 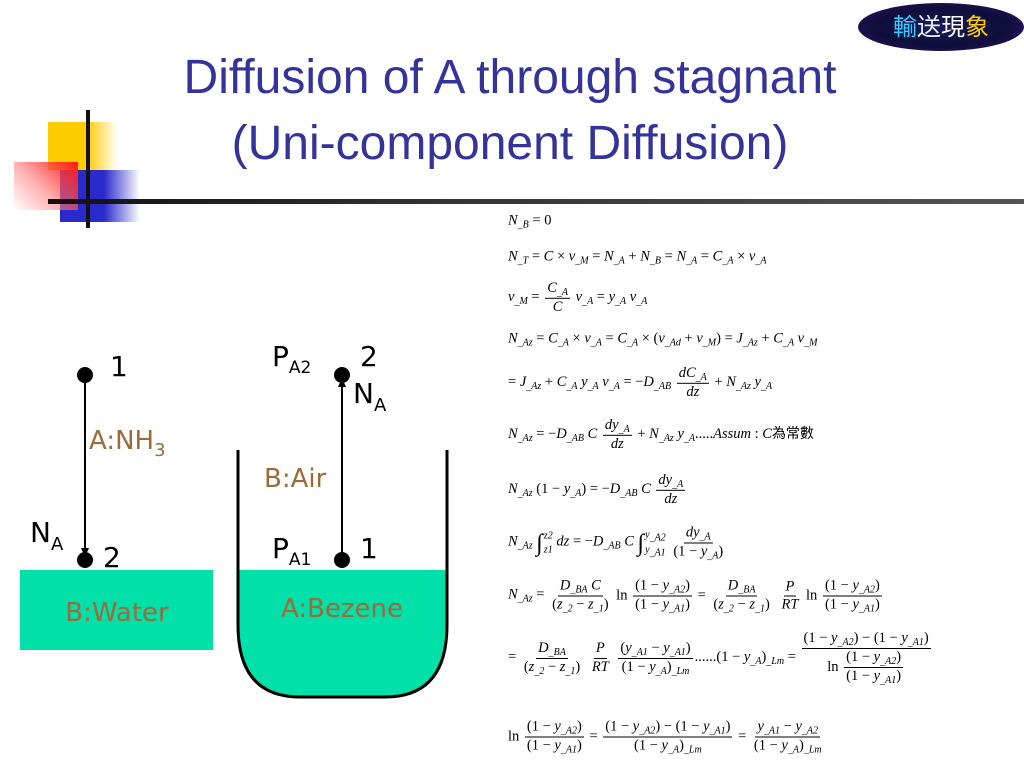 What do you see at coordinates (655, 543) in the screenshot?
I see `integral-limits: y_A2 y_A1` at bounding box center [655, 543].